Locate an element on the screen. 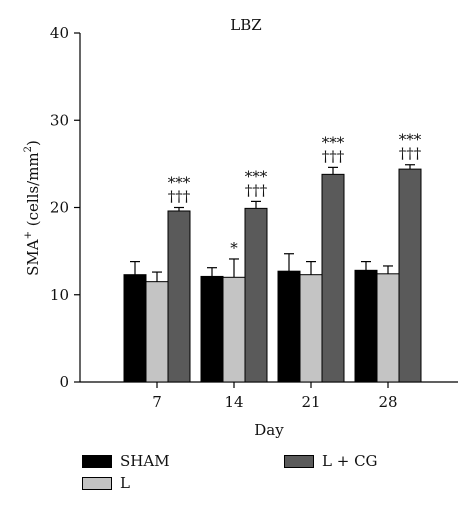  y-axis-label-units: (cells/mm is located at coordinates (33, 191).